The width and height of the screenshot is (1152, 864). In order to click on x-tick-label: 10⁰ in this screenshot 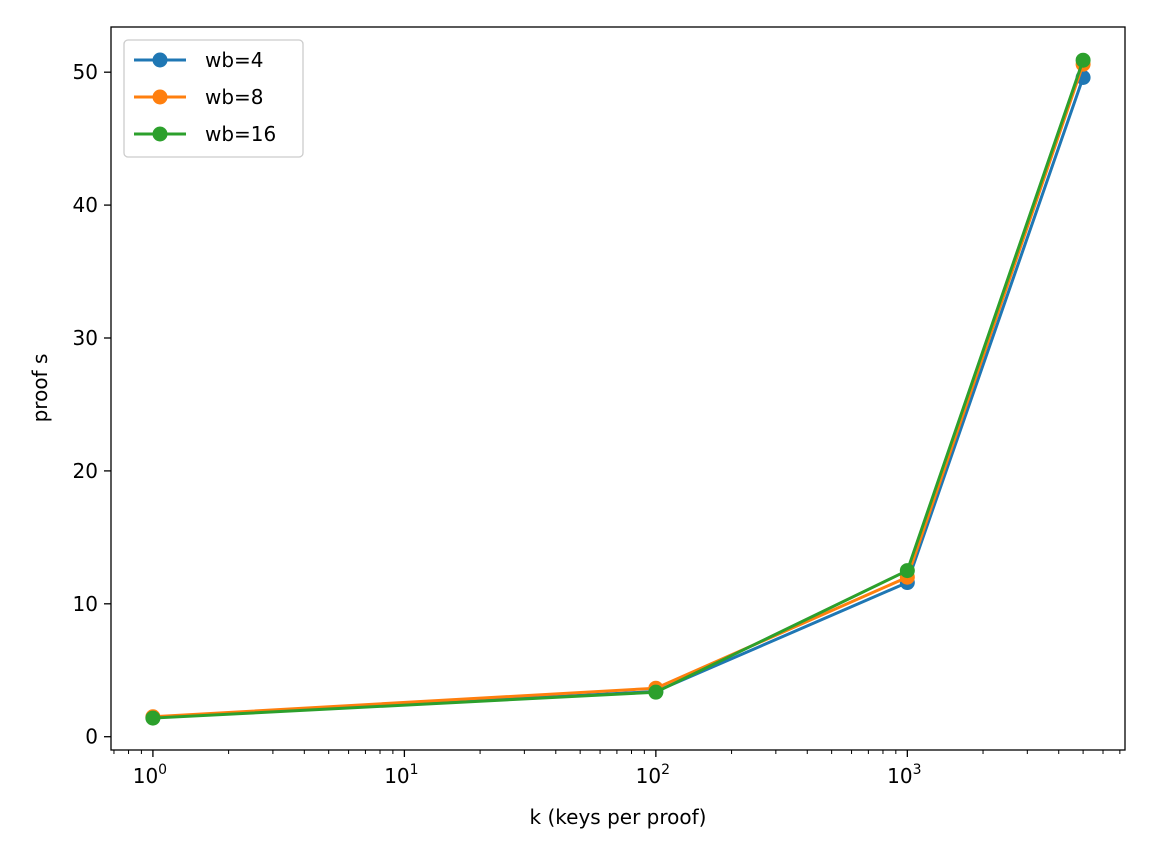, I will do `click(150, 775)`.